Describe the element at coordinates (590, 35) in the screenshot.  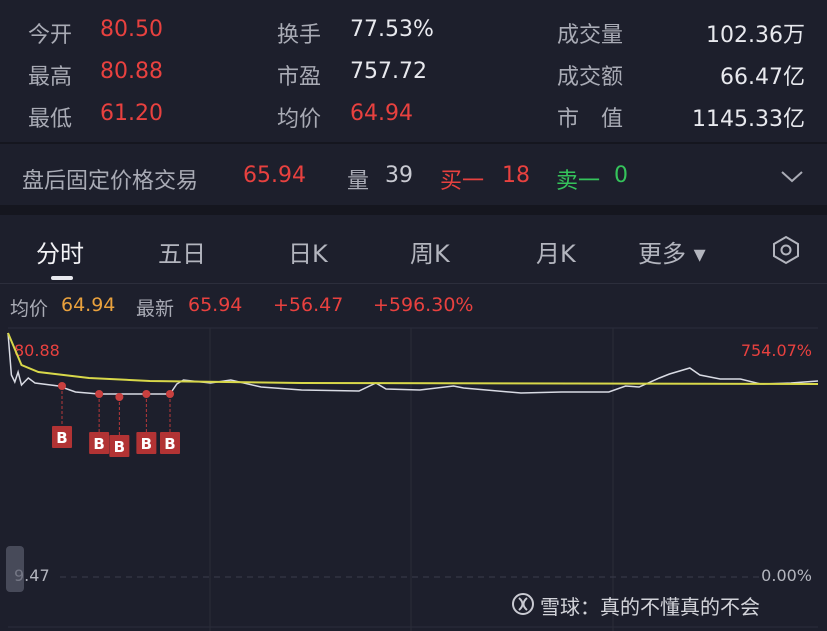
I see `volume-label: 成交量` at that location.